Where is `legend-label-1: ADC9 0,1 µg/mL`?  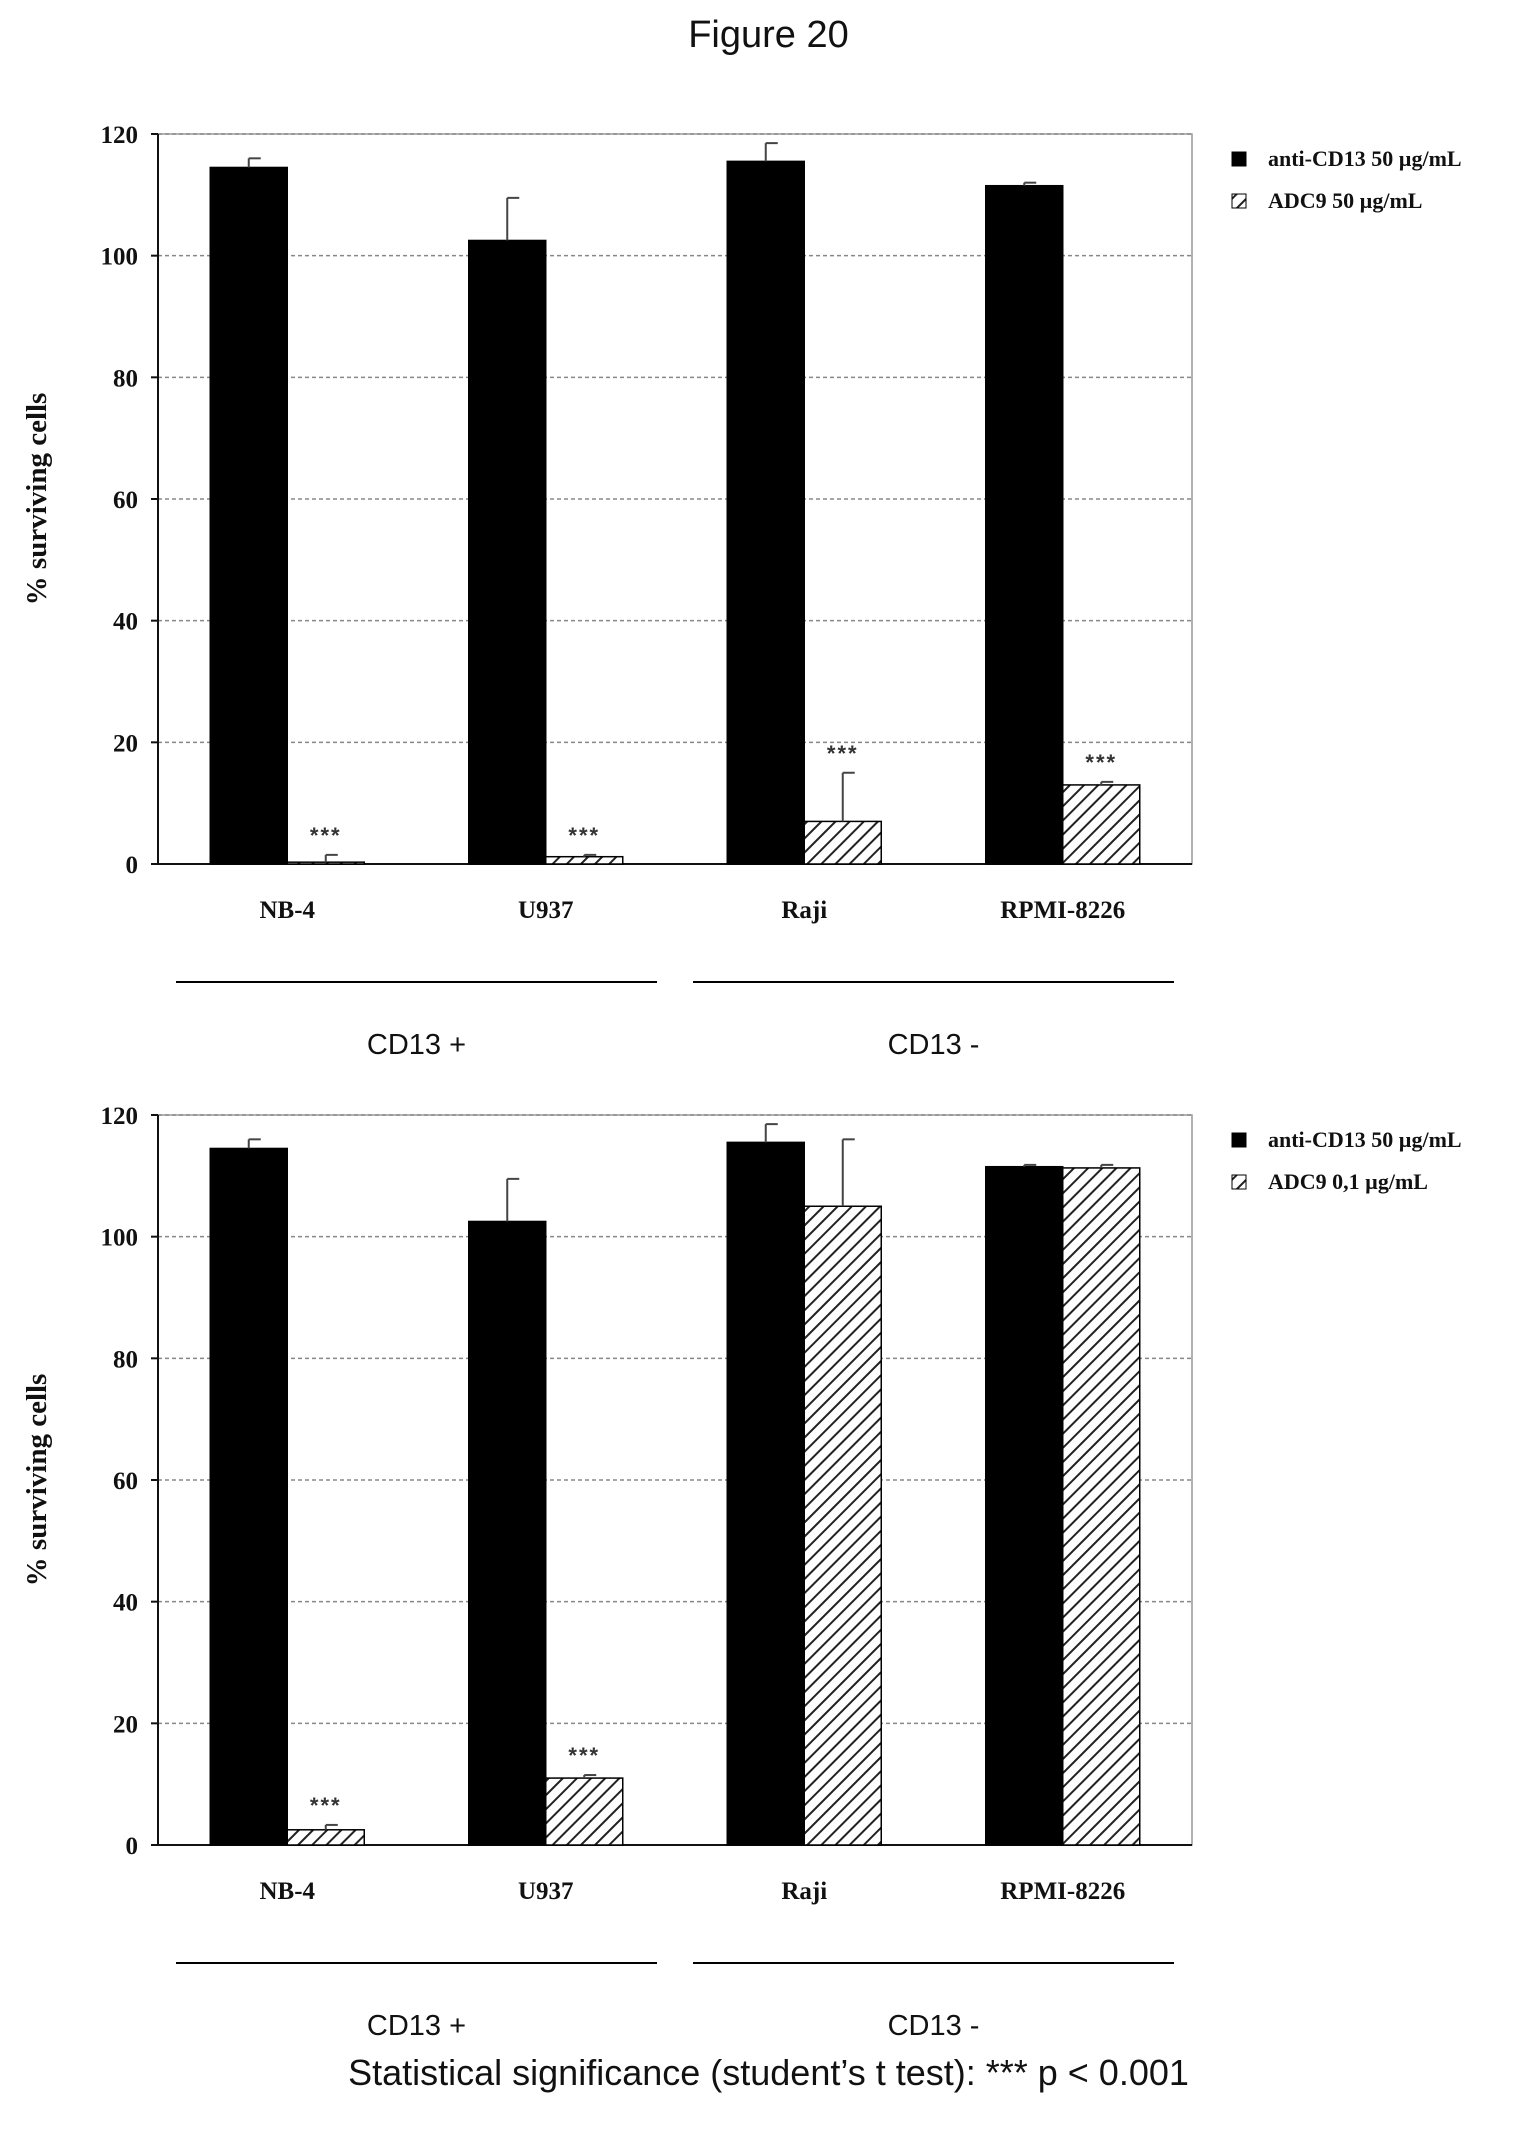 legend-label-1: ADC9 0,1 µg/mL is located at coordinates (1348, 1181).